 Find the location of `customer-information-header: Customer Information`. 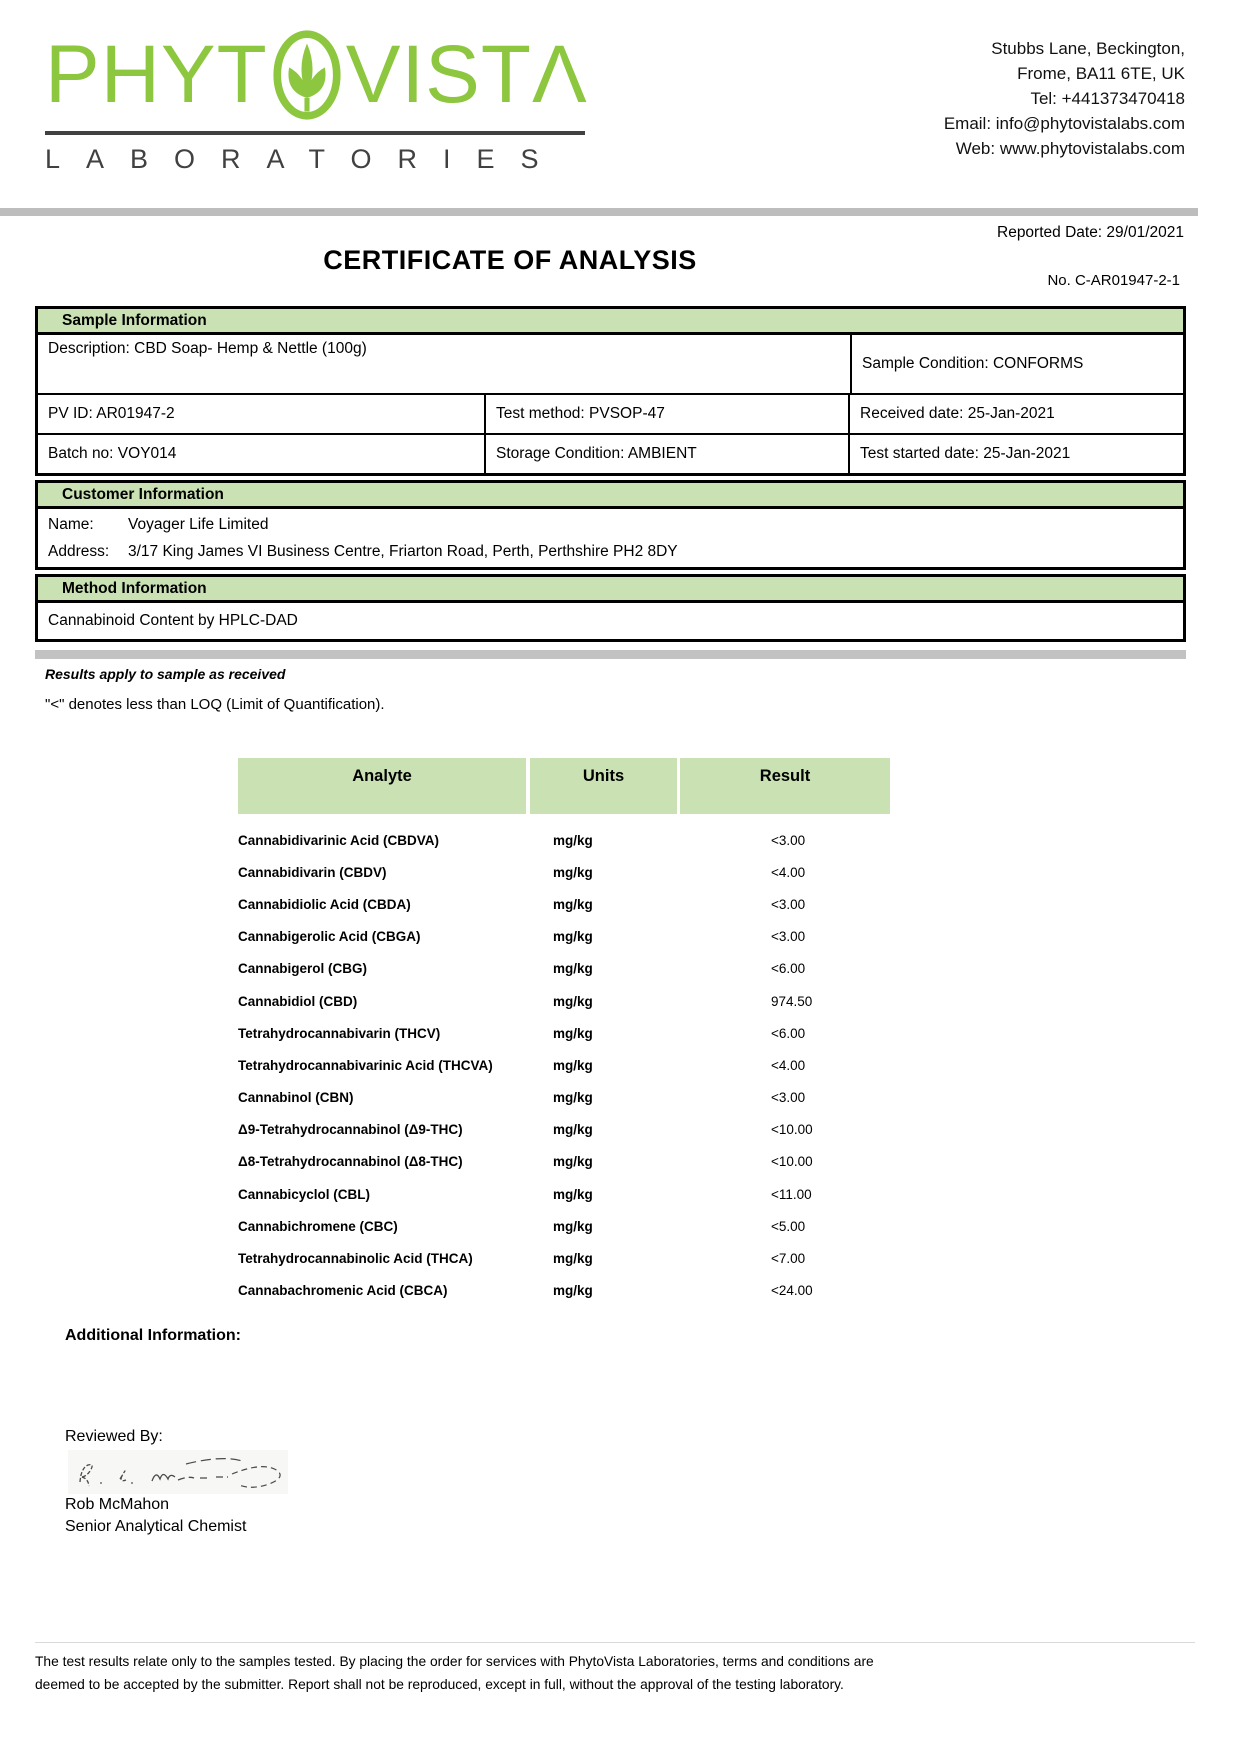

customer-information-header: Customer Information is located at coordinates (610, 496).